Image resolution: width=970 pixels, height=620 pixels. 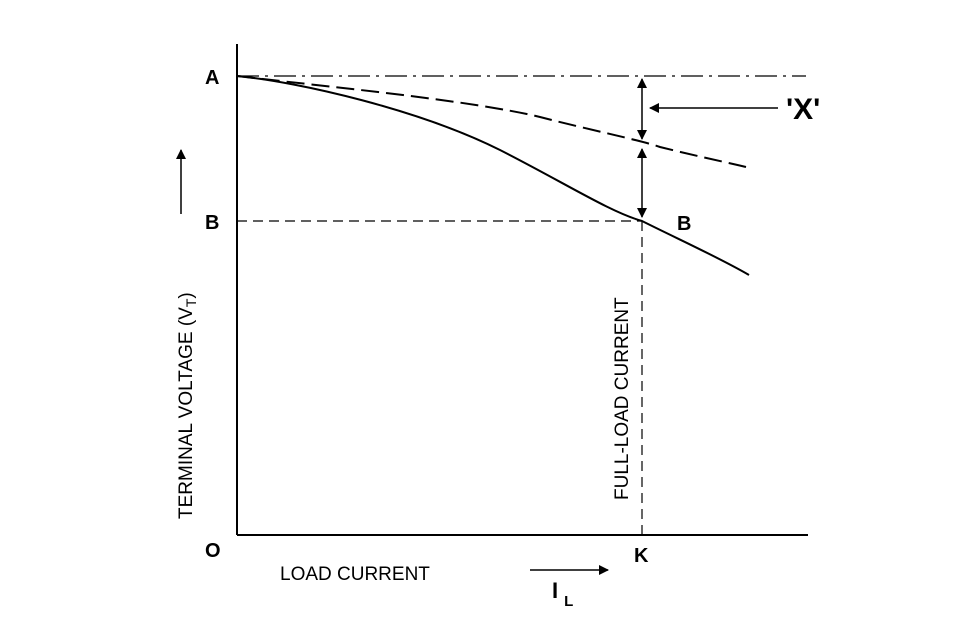 I want to click on svg-text: TERMINAL VOLTAGE (VT), so click(x=187, y=405).